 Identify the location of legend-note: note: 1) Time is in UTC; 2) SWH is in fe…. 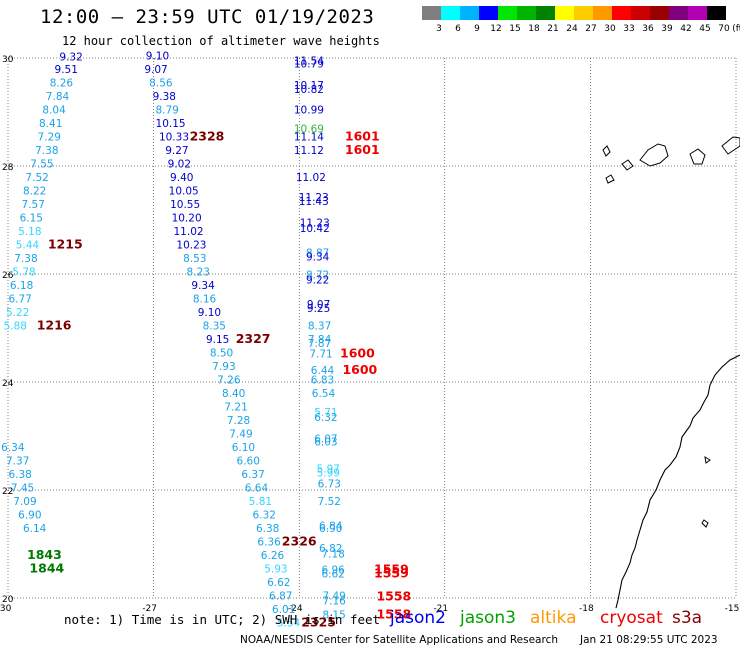
(222, 619).